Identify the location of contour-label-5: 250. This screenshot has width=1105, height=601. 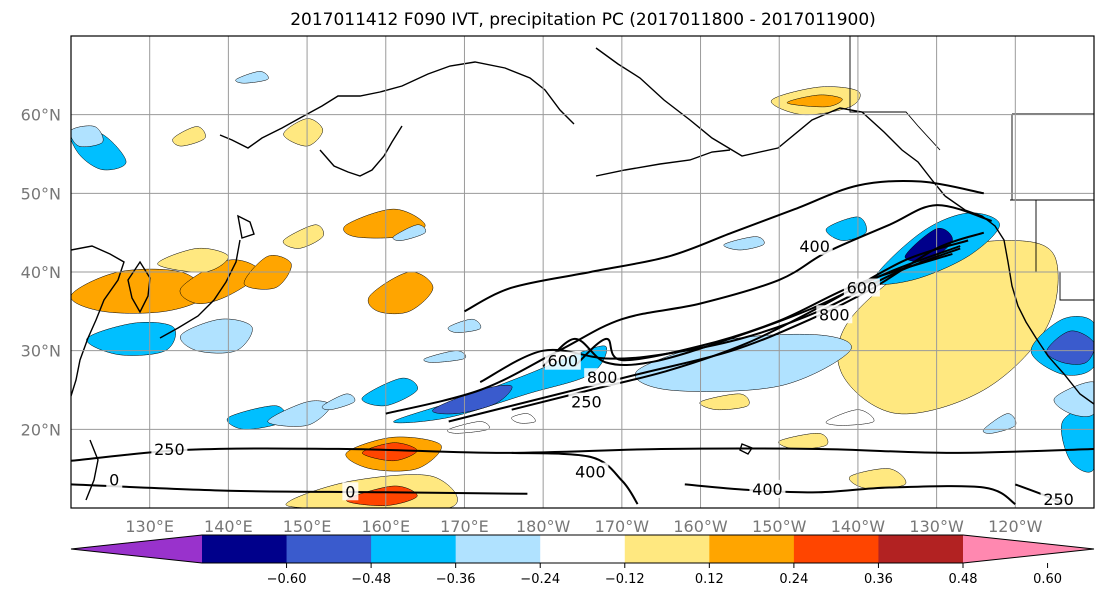
(586, 402).